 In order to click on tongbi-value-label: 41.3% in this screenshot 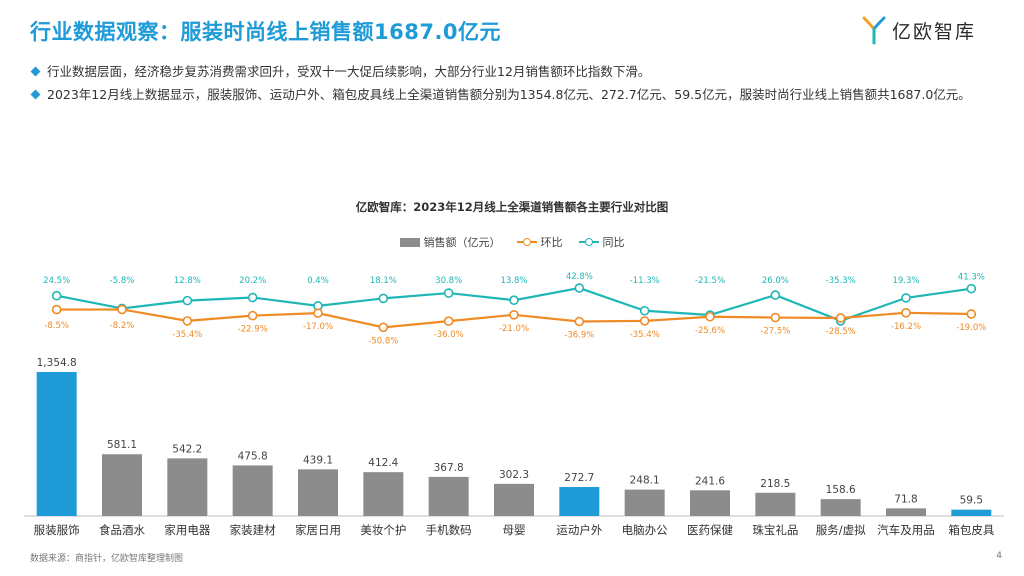, I will do `click(971, 278)`.